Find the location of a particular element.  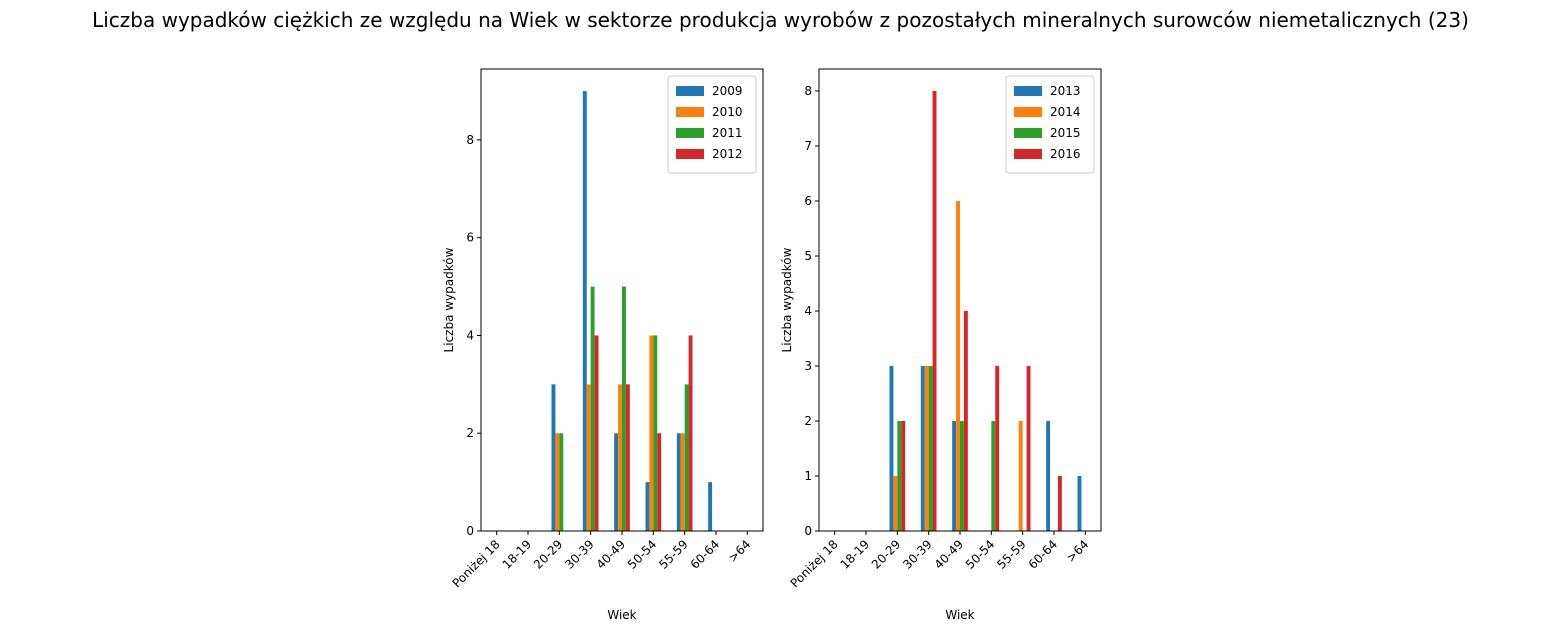

legend-swatch-2009 is located at coordinates (690, 91).